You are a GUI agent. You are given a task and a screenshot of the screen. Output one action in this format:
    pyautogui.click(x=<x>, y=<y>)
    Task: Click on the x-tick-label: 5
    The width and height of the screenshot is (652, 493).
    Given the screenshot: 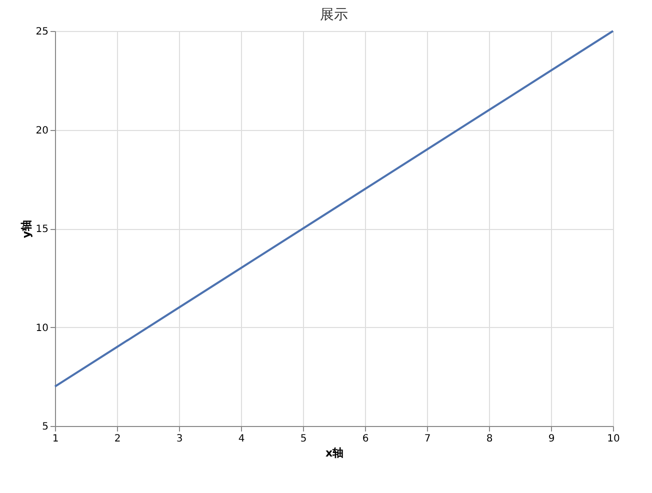 What is the action you would take?
    pyautogui.click(x=303, y=439)
    